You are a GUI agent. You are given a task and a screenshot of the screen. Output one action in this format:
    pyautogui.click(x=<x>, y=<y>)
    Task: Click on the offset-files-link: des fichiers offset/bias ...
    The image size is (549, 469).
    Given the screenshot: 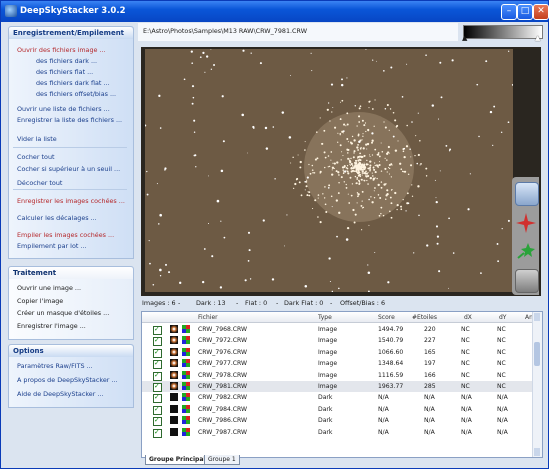 What is the action you would take?
    pyautogui.click(x=76, y=94)
    